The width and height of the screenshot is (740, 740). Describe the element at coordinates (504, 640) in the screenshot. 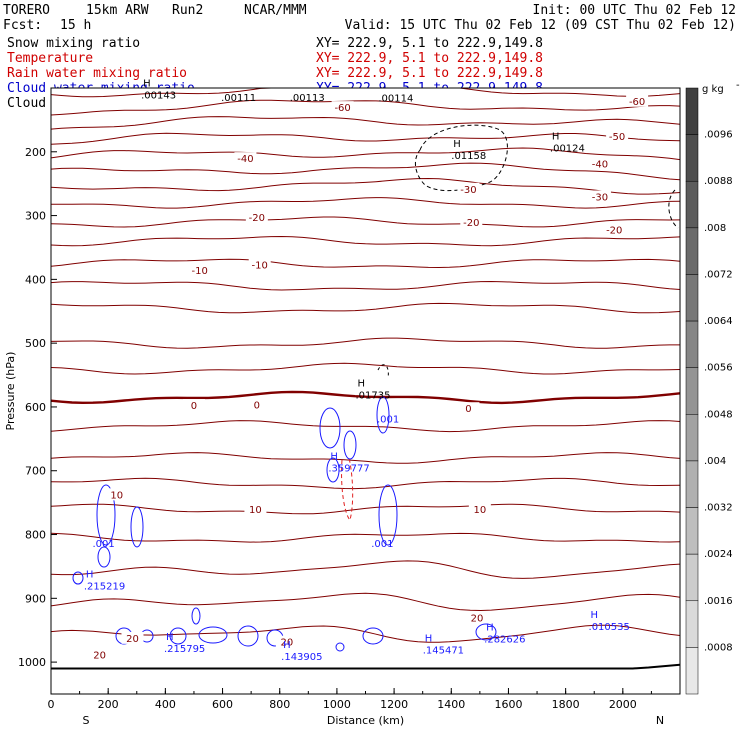

I see `high-value: .282626` at that location.